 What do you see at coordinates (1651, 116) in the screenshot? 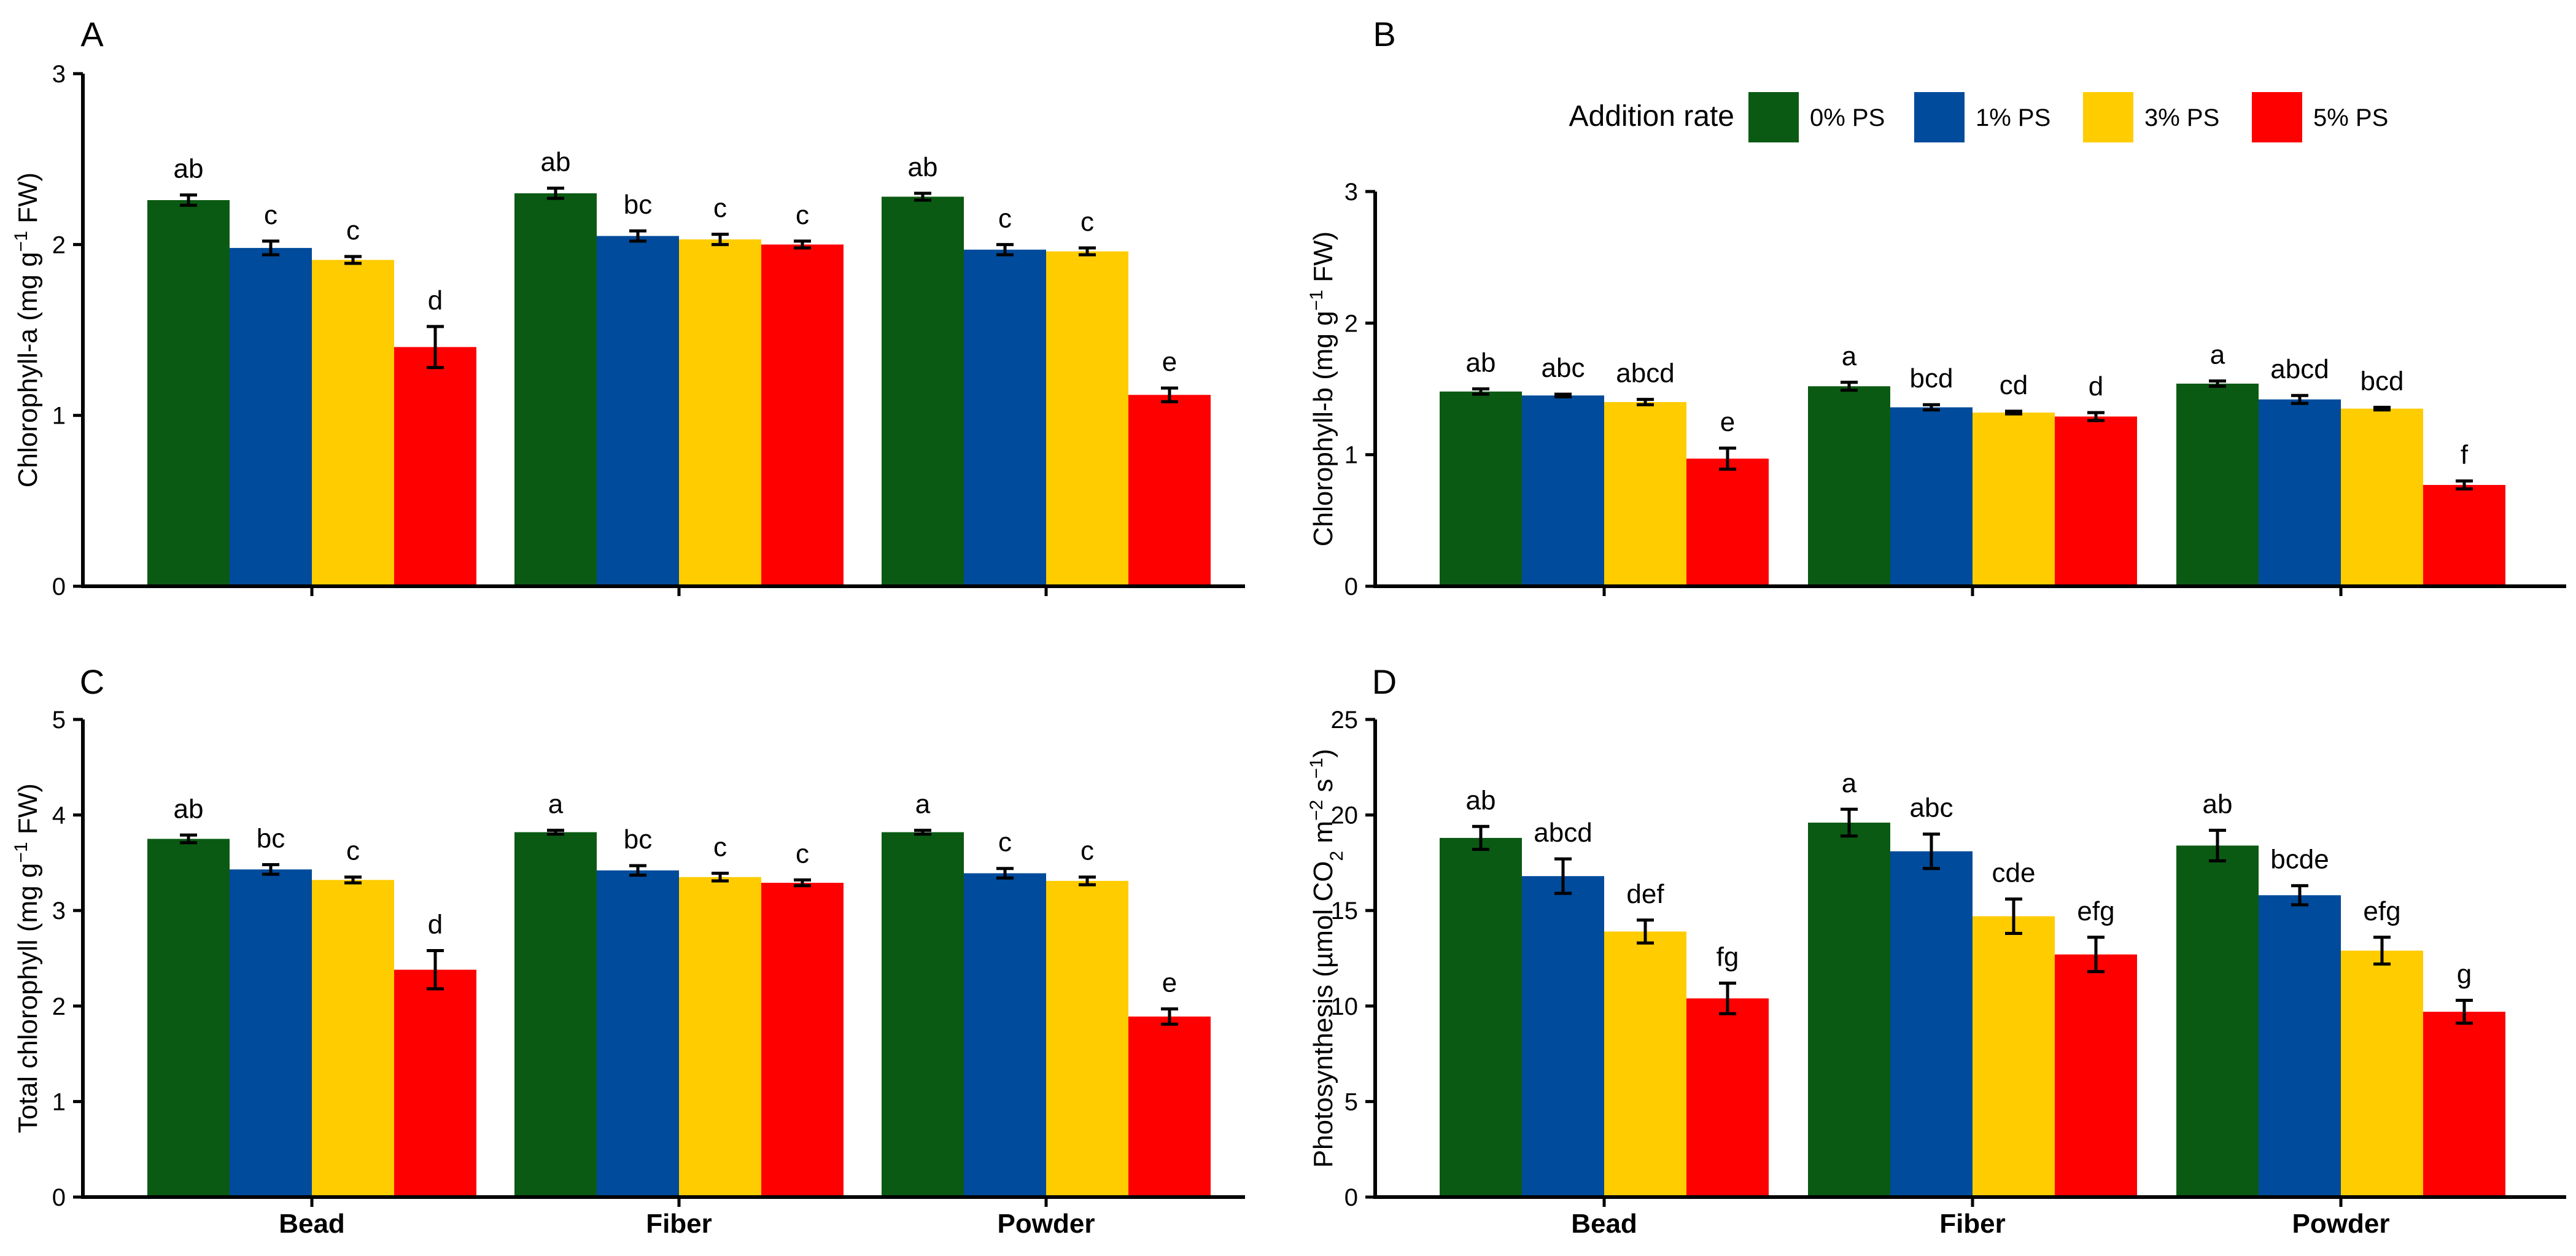
I see `legend-title: Addition rate` at bounding box center [1651, 116].